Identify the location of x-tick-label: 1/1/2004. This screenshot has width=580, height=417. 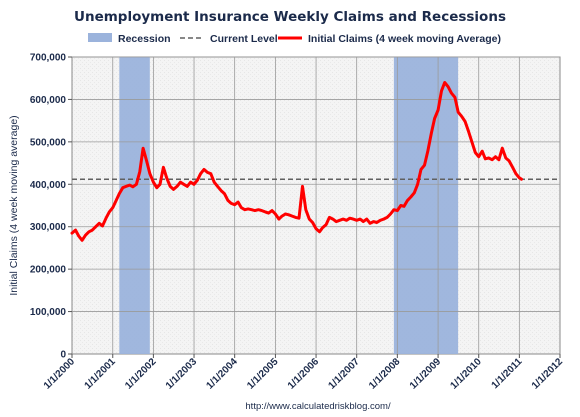
(222, 374).